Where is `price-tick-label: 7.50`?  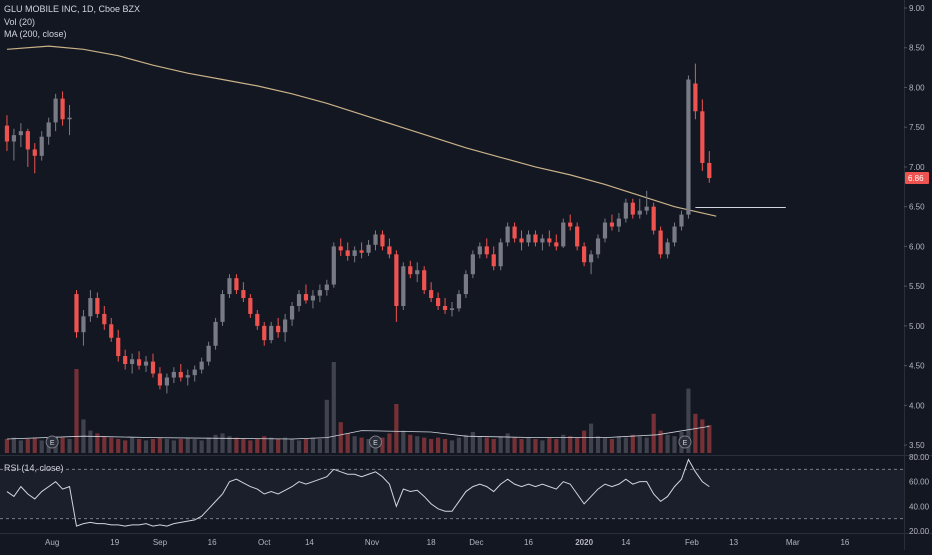
price-tick-label: 7.50 is located at coordinates (917, 127).